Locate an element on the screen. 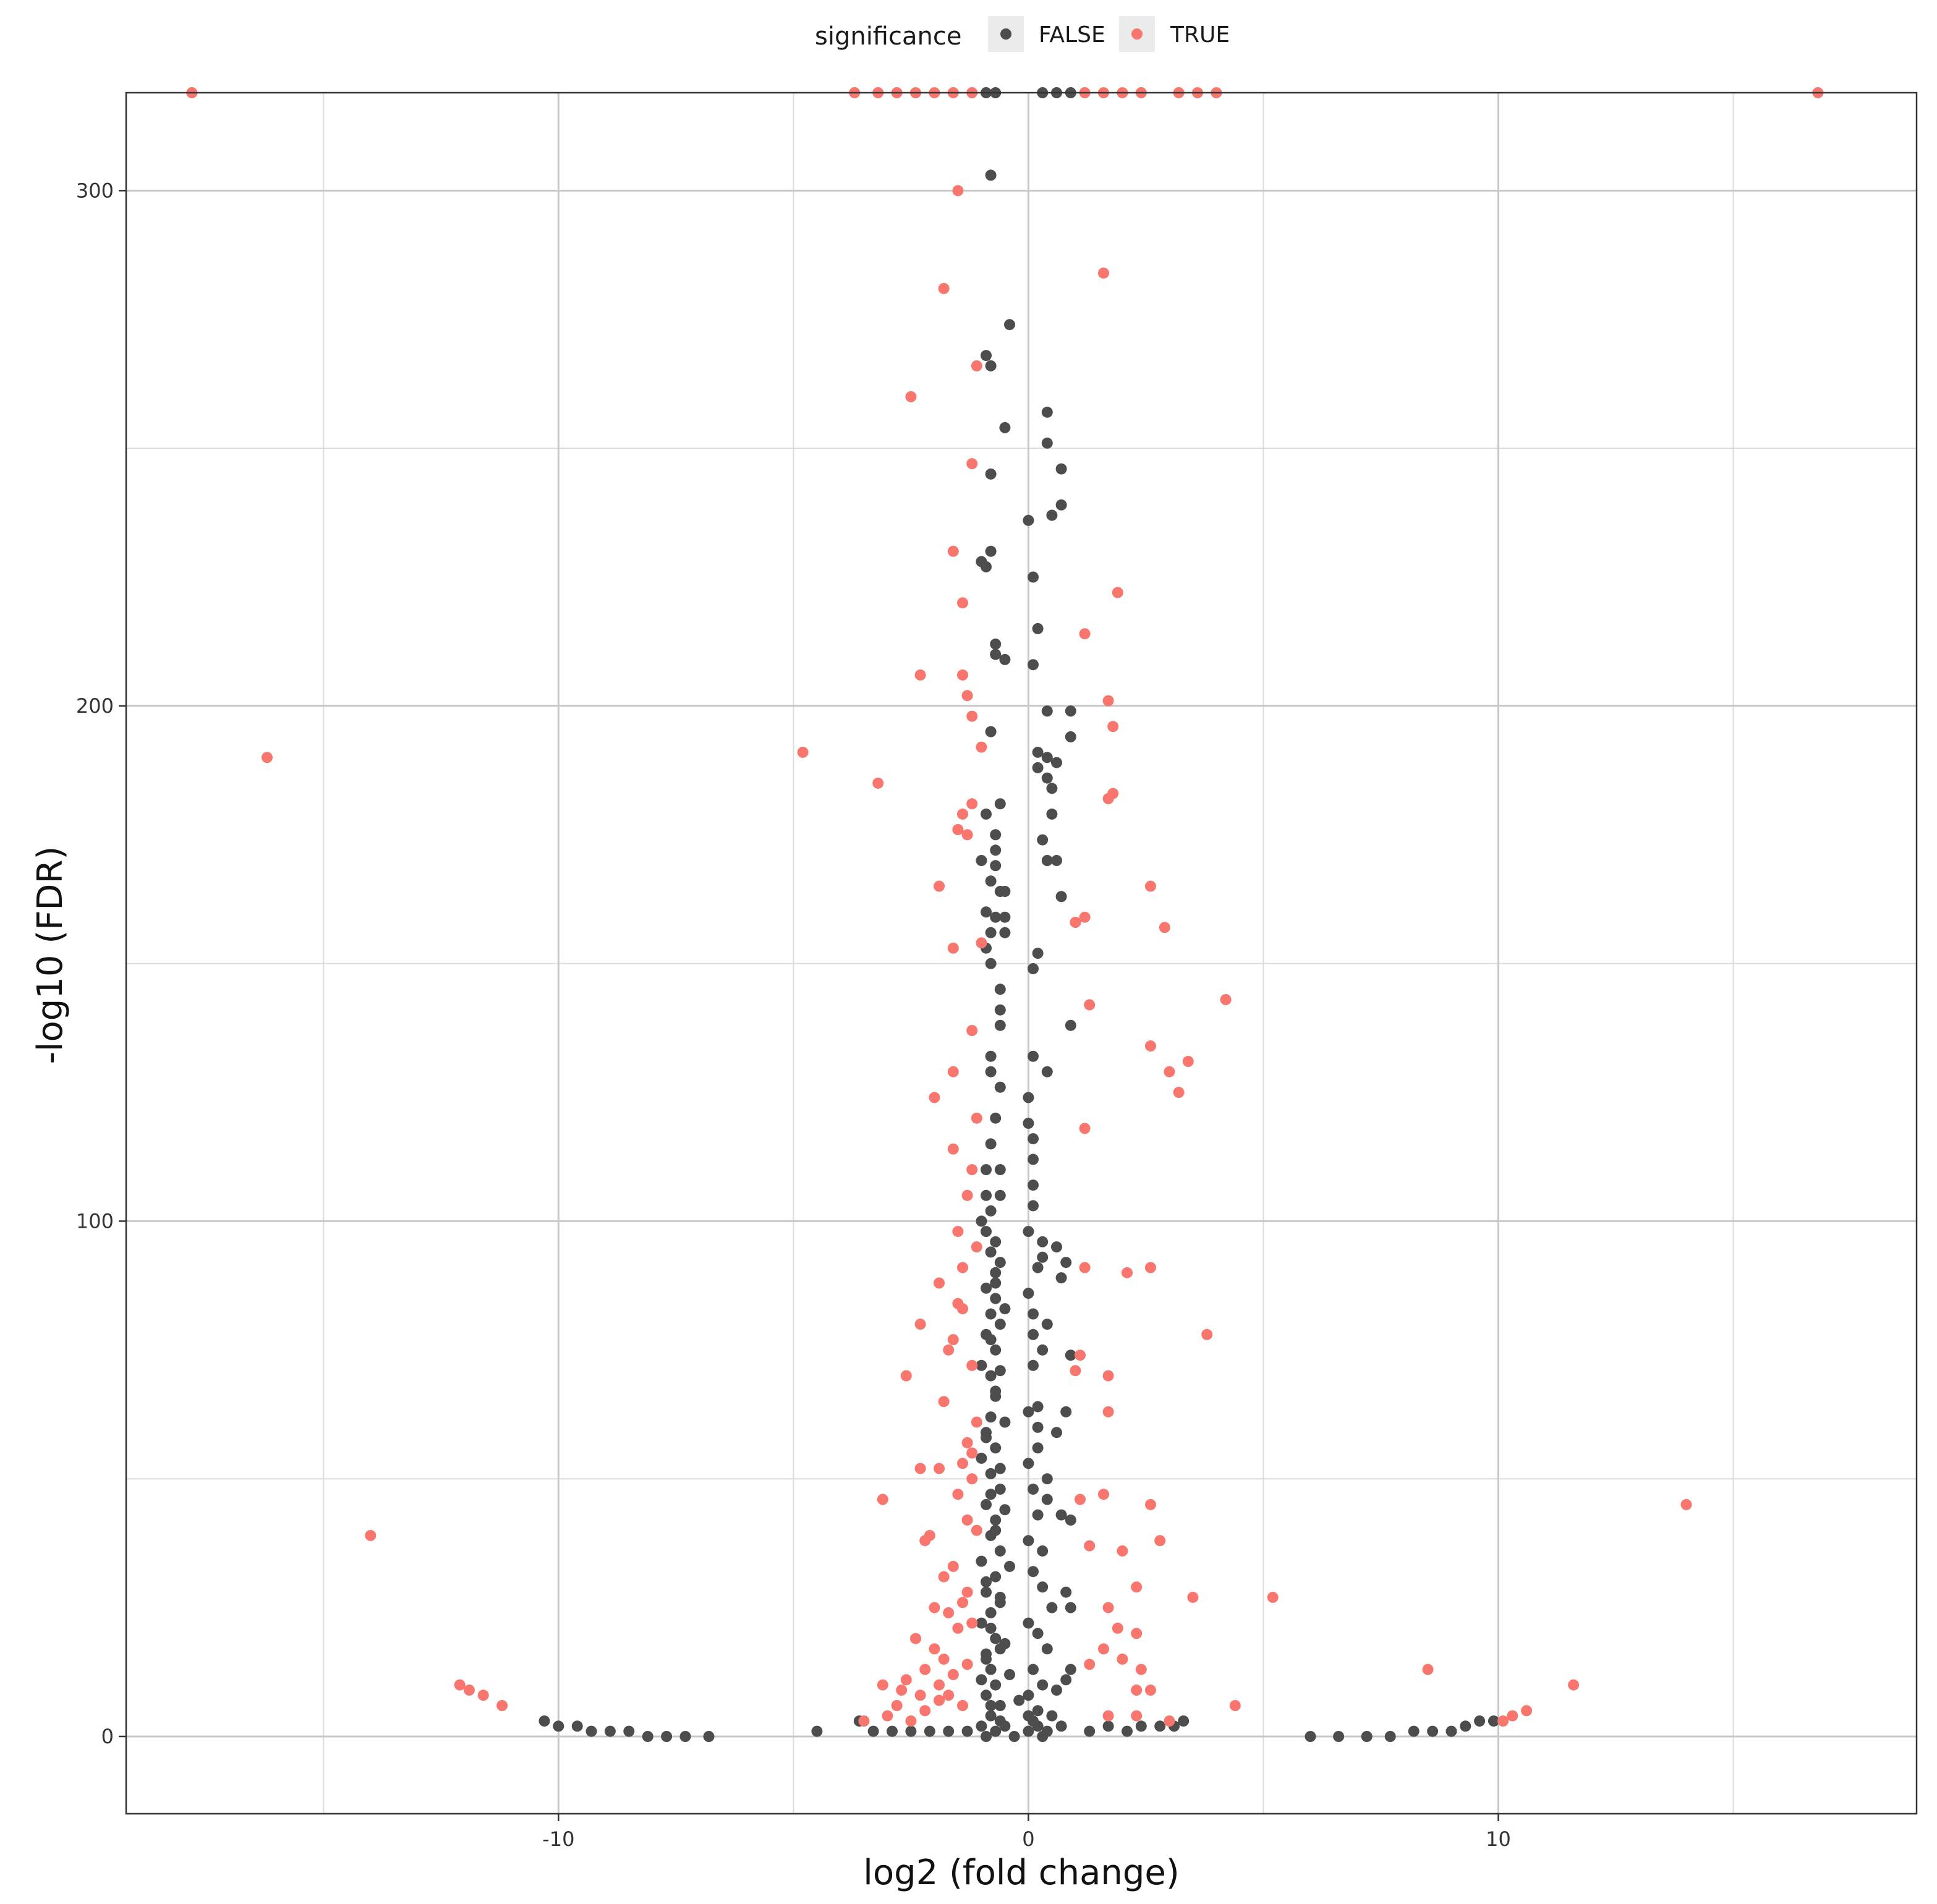 This screenshot has height=1904, width=1937. y-tick-label: 100 is located at coordinates (95, 1221).